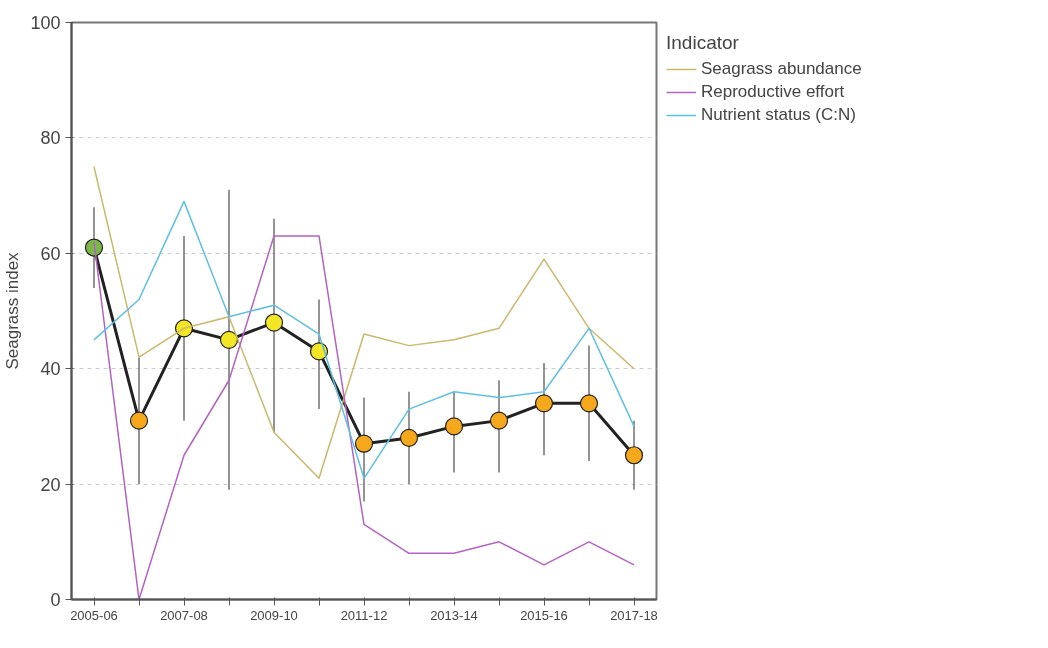  Describe the element at coordinates (778, 115) in the screenshot. I see `legend-label: Nutrient status (C:N)` at that location.